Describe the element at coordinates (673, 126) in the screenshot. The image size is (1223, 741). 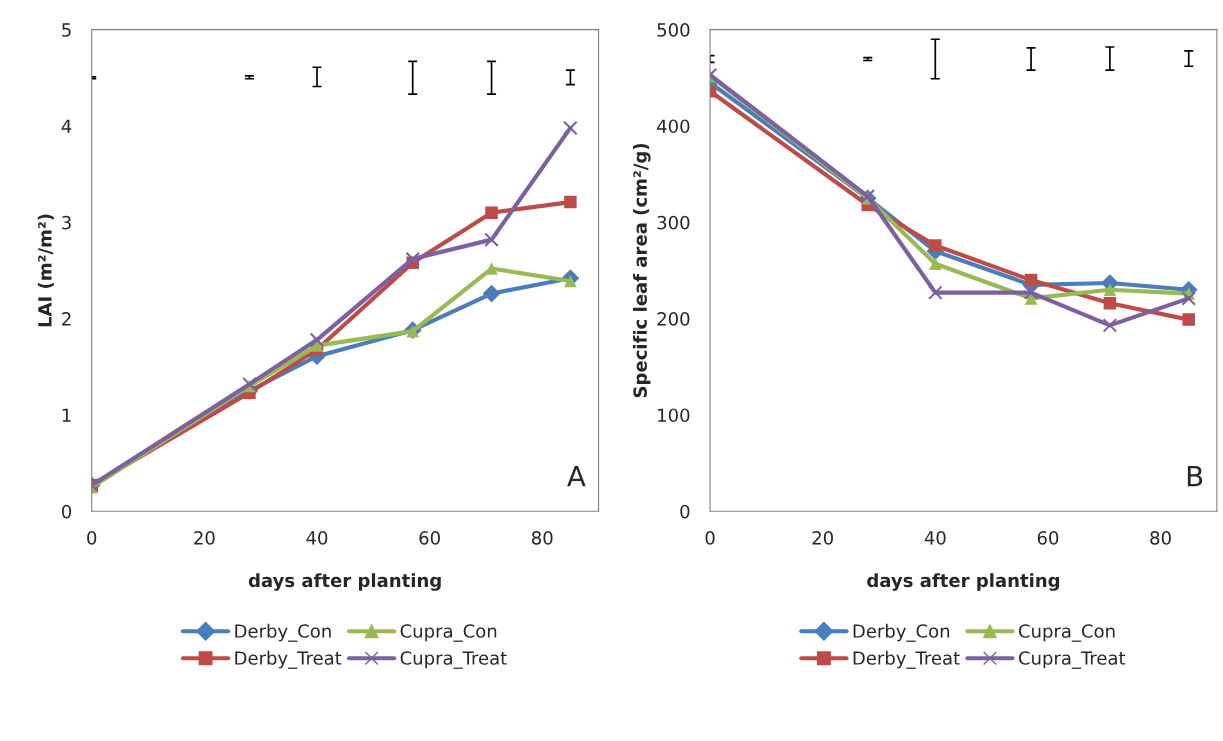
I see `y-tick-label: 400` at that location.